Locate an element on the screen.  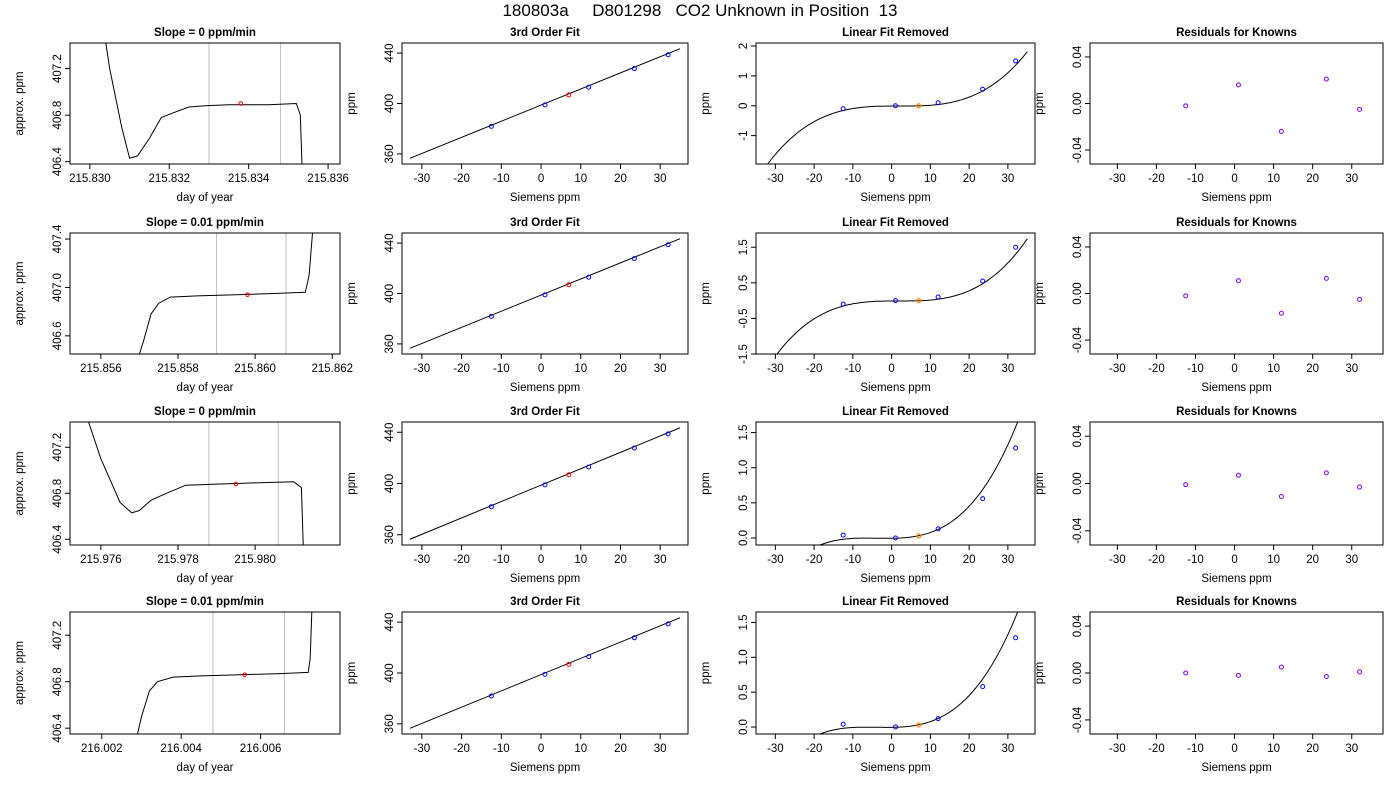
chart-0-nonlinear-curve-line is located at coordinates (897, 107).